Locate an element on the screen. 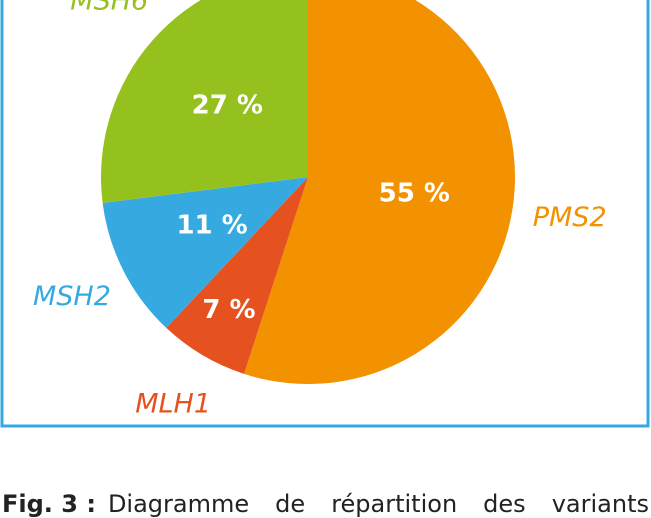  value-label: 27 % is located at coordinates (227, 105).